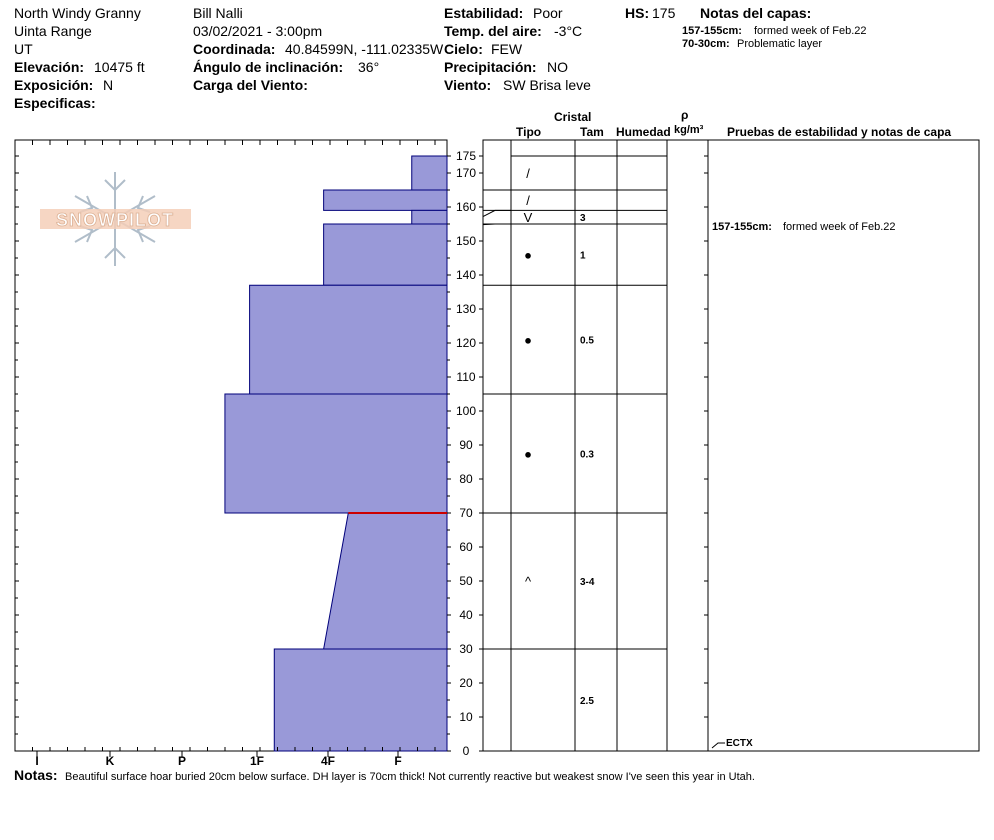 This screenshot has width=994, height=840. I want to click on depth-label: 60, so click(466, 547).